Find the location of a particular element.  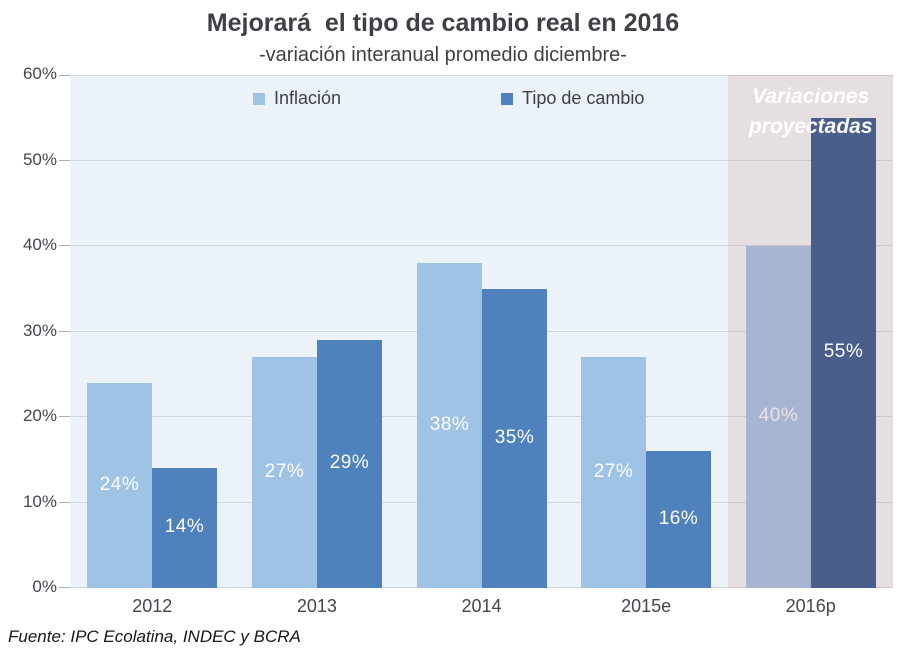

y-axis-label: 10% is located at coordinates (39, 501).